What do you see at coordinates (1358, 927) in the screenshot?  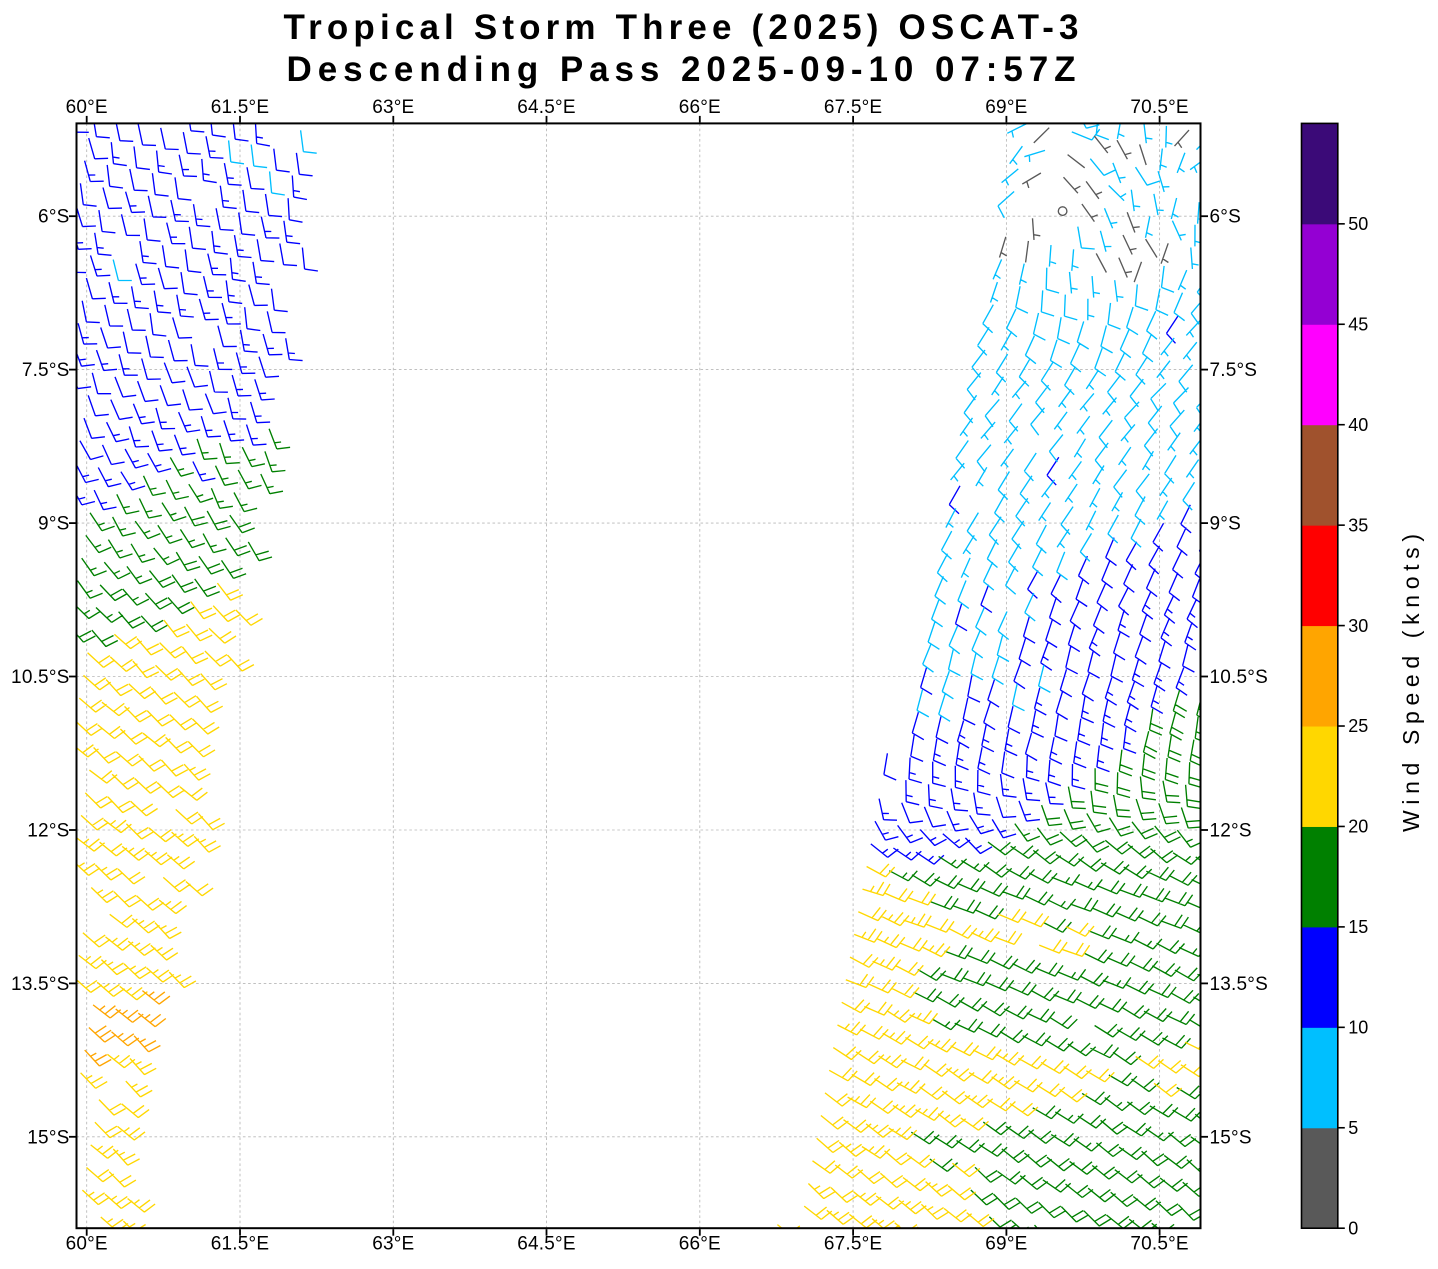 I see `svg-text: 15` at bounding box center [1358, 927].